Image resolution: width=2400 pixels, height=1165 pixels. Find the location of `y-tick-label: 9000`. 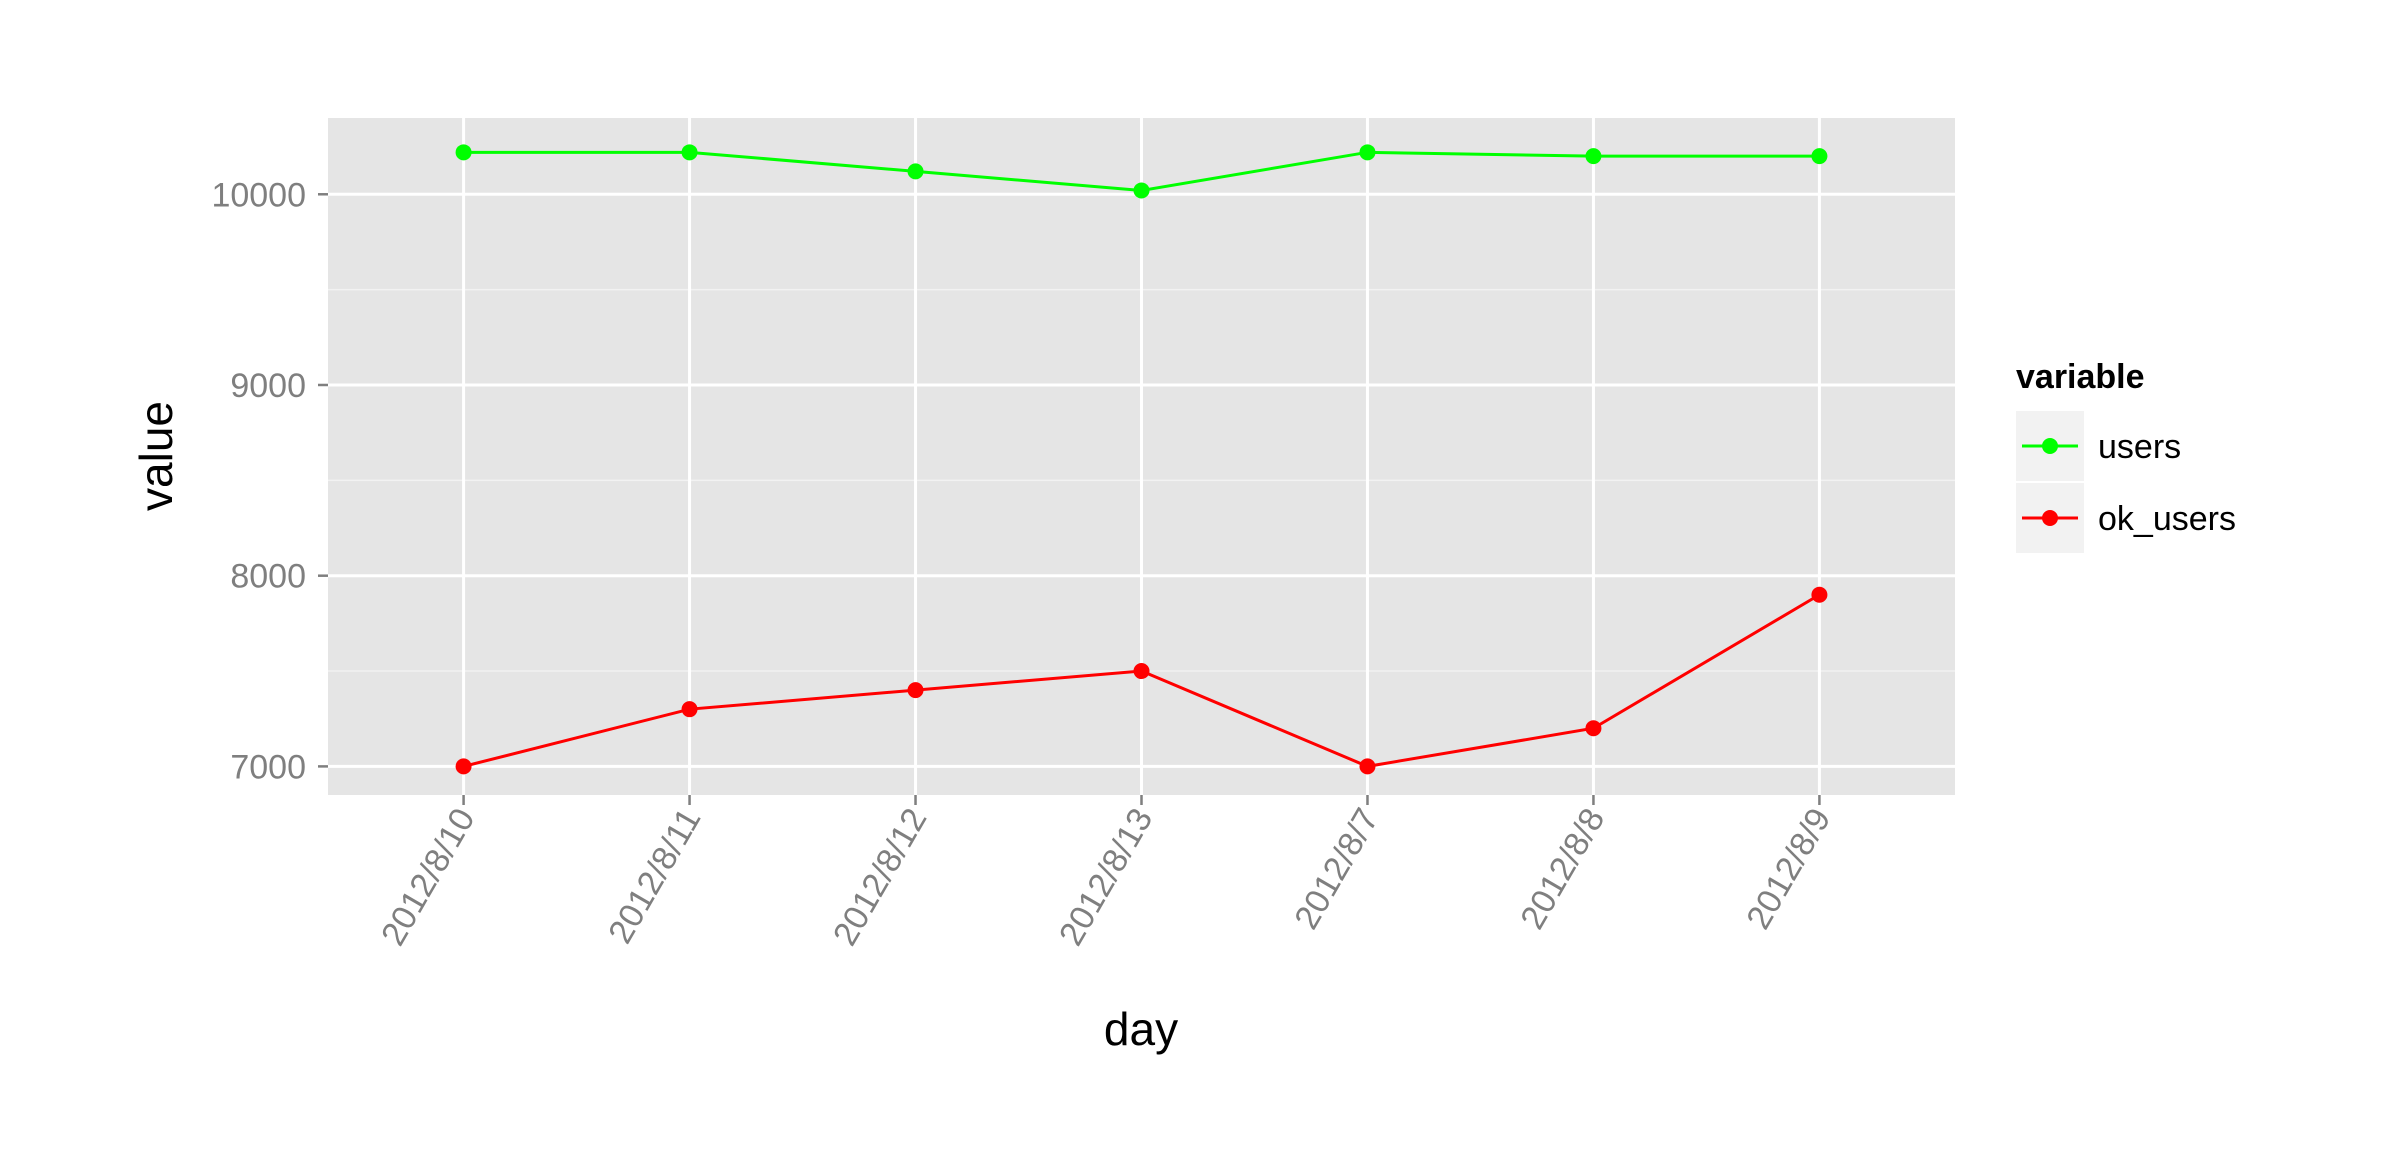

y-tick-label: 9000 is located at coordinates (268, 386).